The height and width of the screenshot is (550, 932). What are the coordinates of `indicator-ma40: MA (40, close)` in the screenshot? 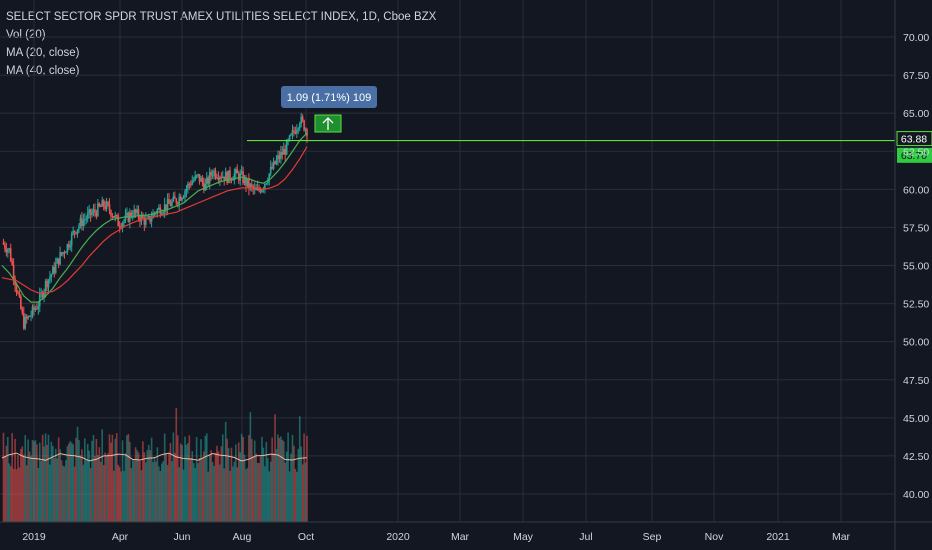 It's located at (43, 71).